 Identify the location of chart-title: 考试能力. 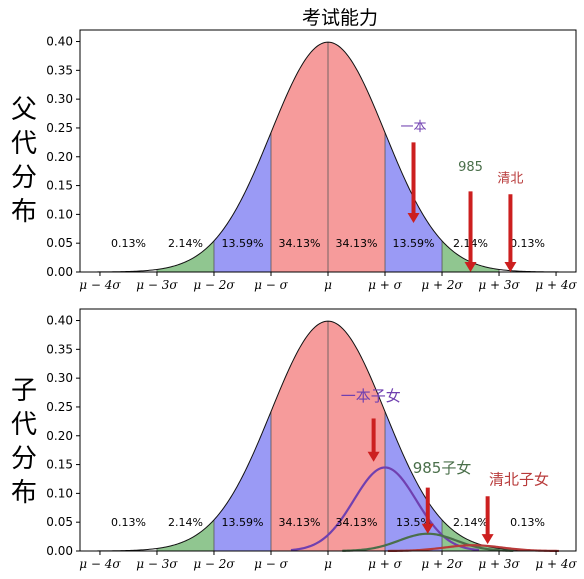
(340, 18).